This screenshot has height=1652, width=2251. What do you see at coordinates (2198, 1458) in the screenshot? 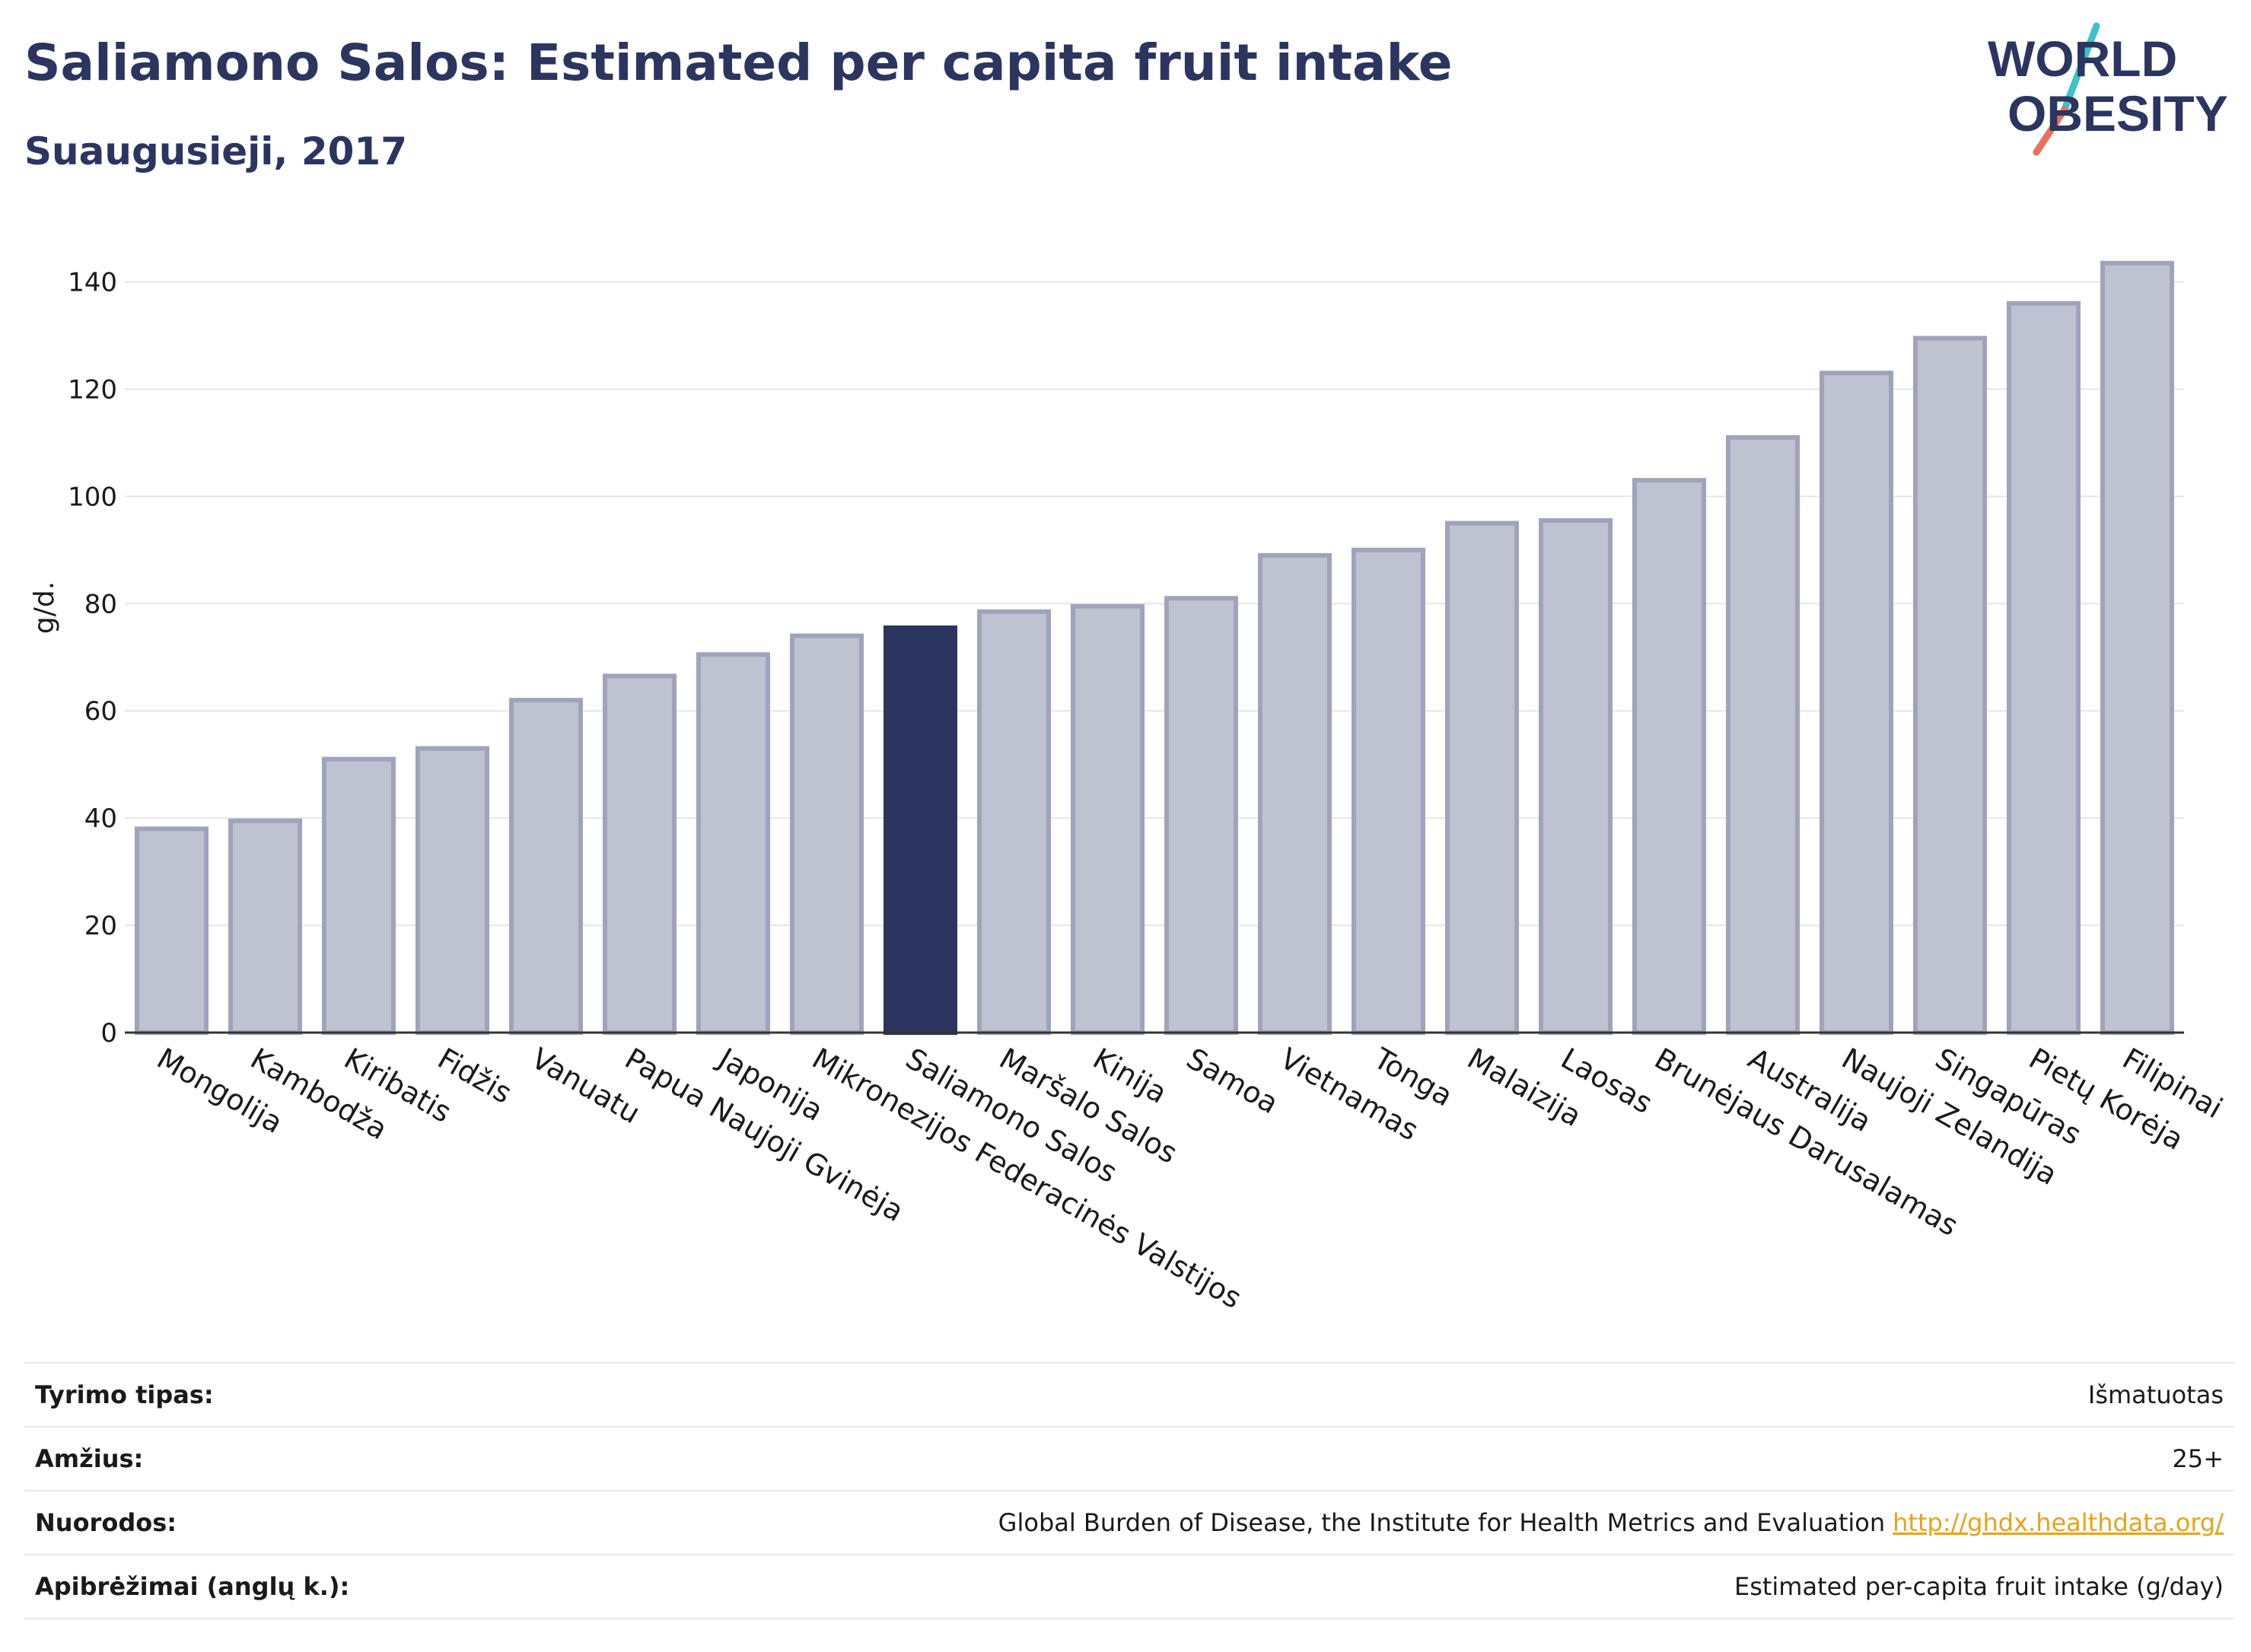
I see `metadata-value: 25+` at bounding box center [2198, 1458].